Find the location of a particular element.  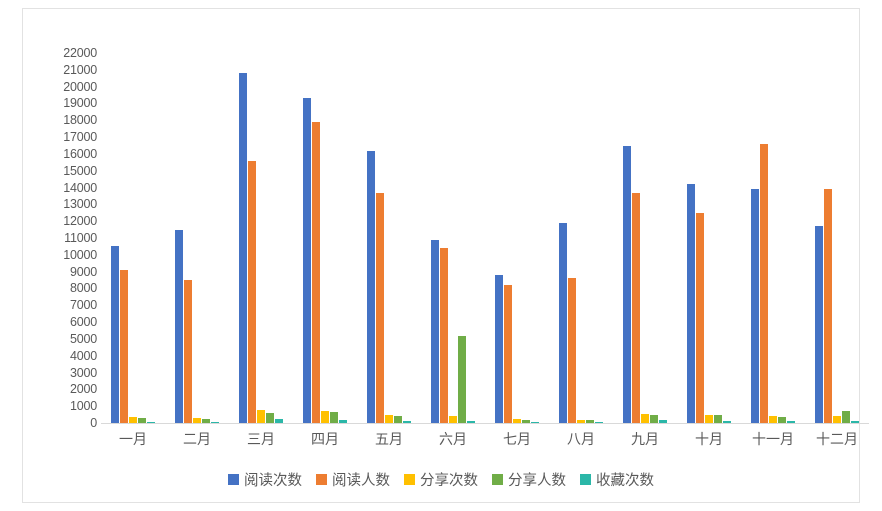

legend-item: 阅读次数 is located at coordinates (265, 479).